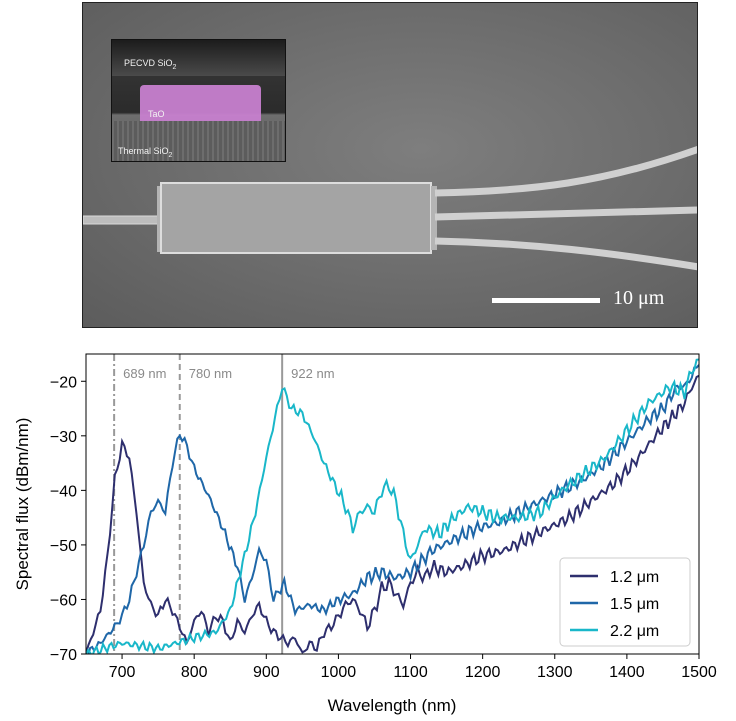 The width and height of the screenshot is (736, 721). I want to click on y-tick-label--50: −50, so click(63, 546).